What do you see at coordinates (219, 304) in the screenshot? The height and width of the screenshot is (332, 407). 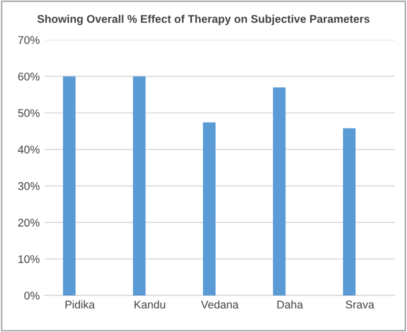 I see `x-tick-label: Vedana` at bounding box center [219, 304].